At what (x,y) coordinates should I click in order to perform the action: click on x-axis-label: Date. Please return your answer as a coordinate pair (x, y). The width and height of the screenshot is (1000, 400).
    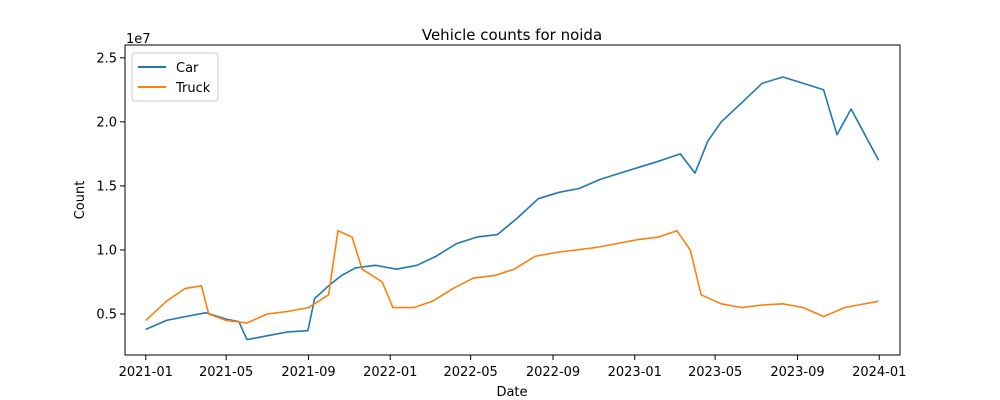
    Looking at the image, I should click on (511, 392).